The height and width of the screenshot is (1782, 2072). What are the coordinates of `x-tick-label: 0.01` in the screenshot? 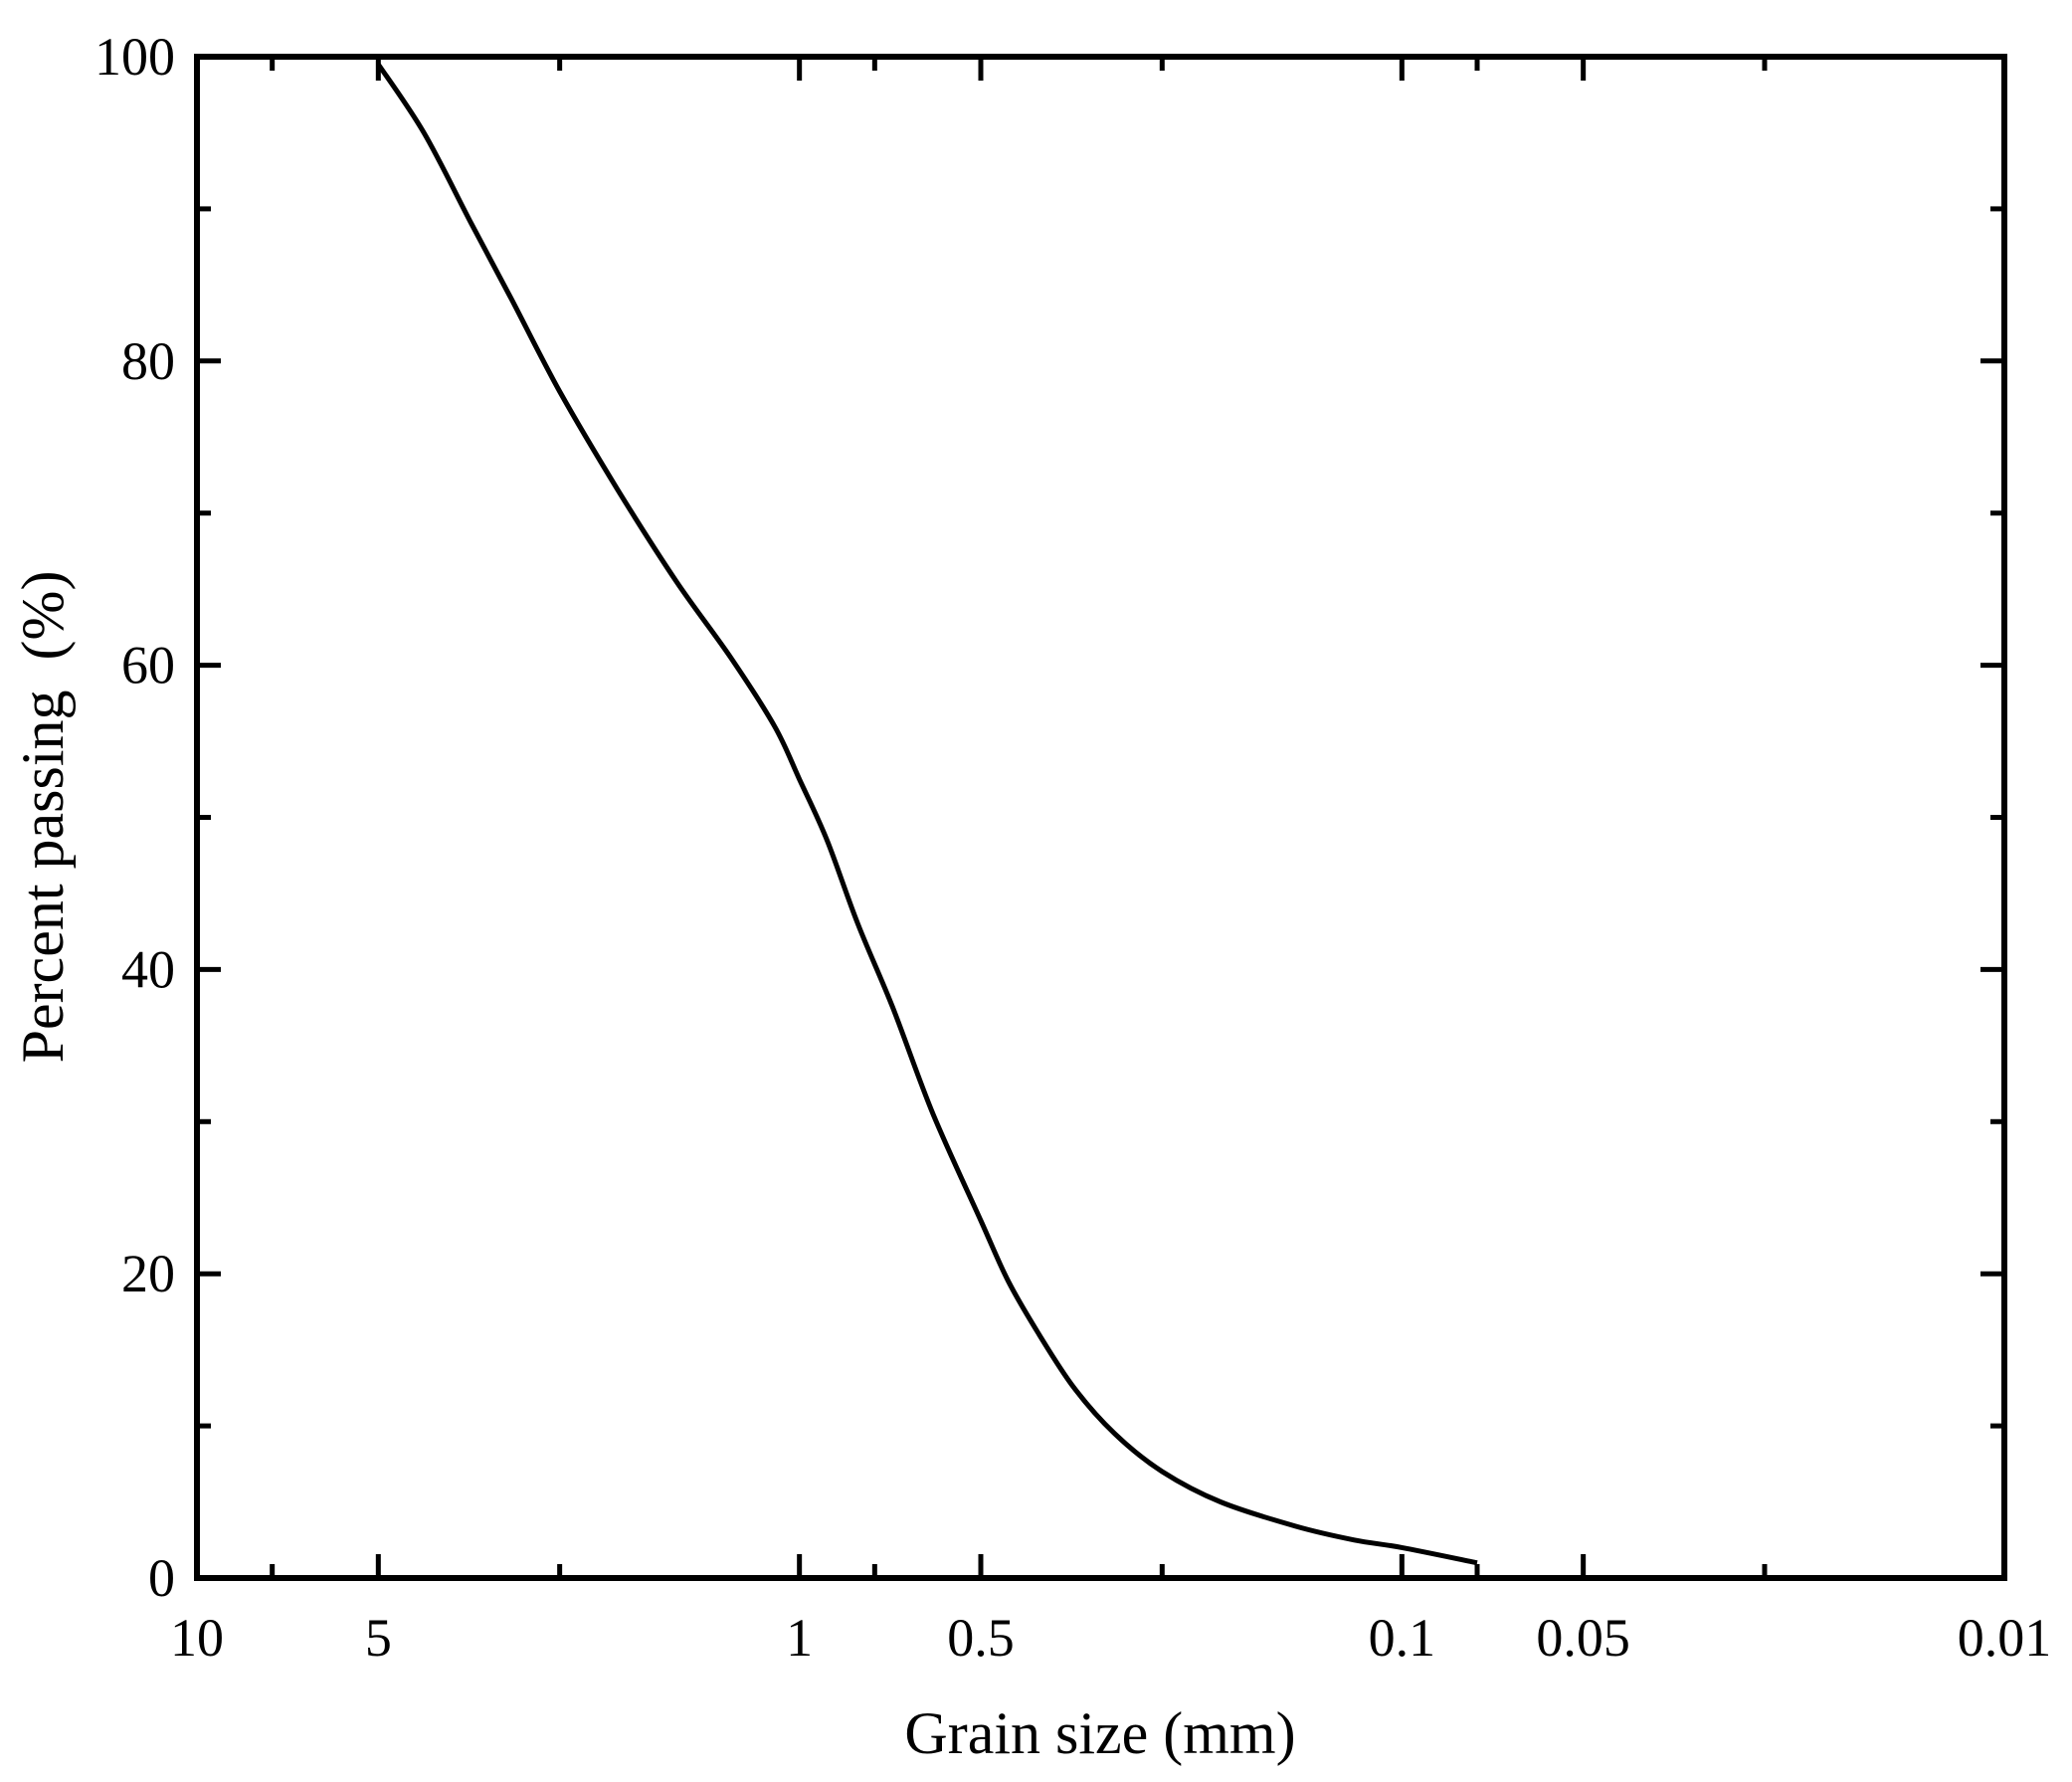 It's located at (2005, 1638).